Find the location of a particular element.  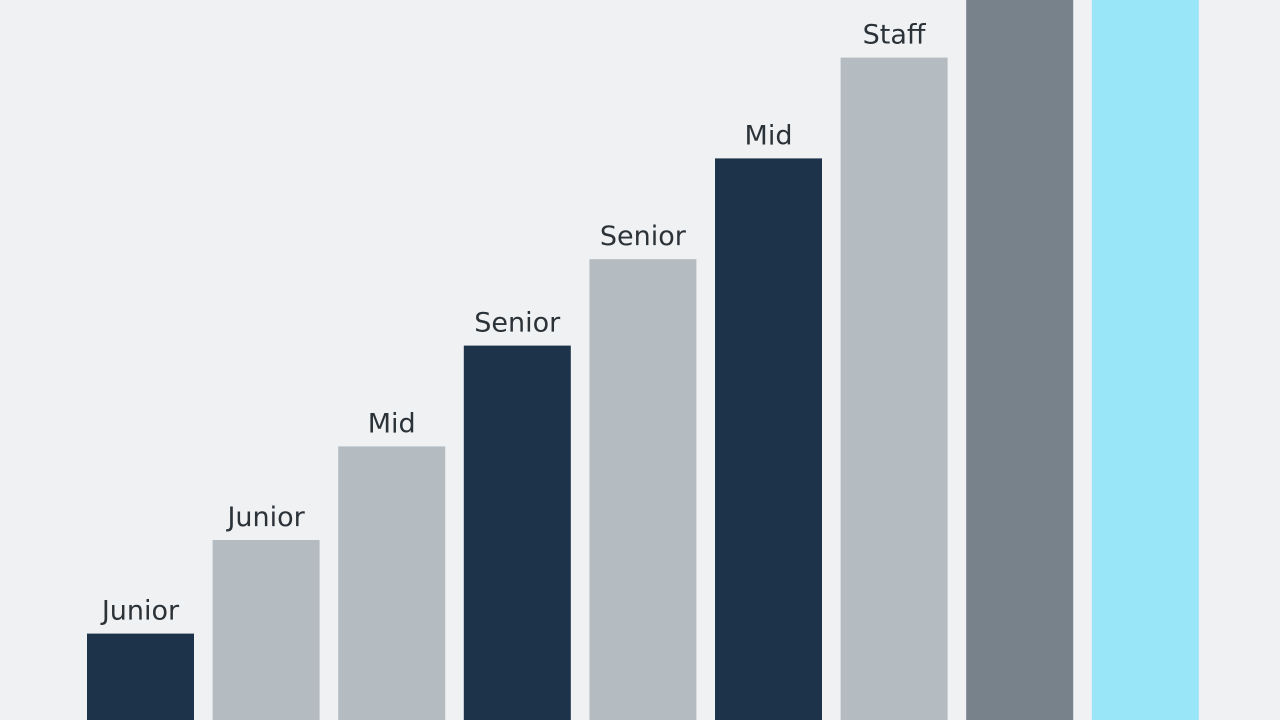

bar-label: Staff is located at coordinates (895, 35).